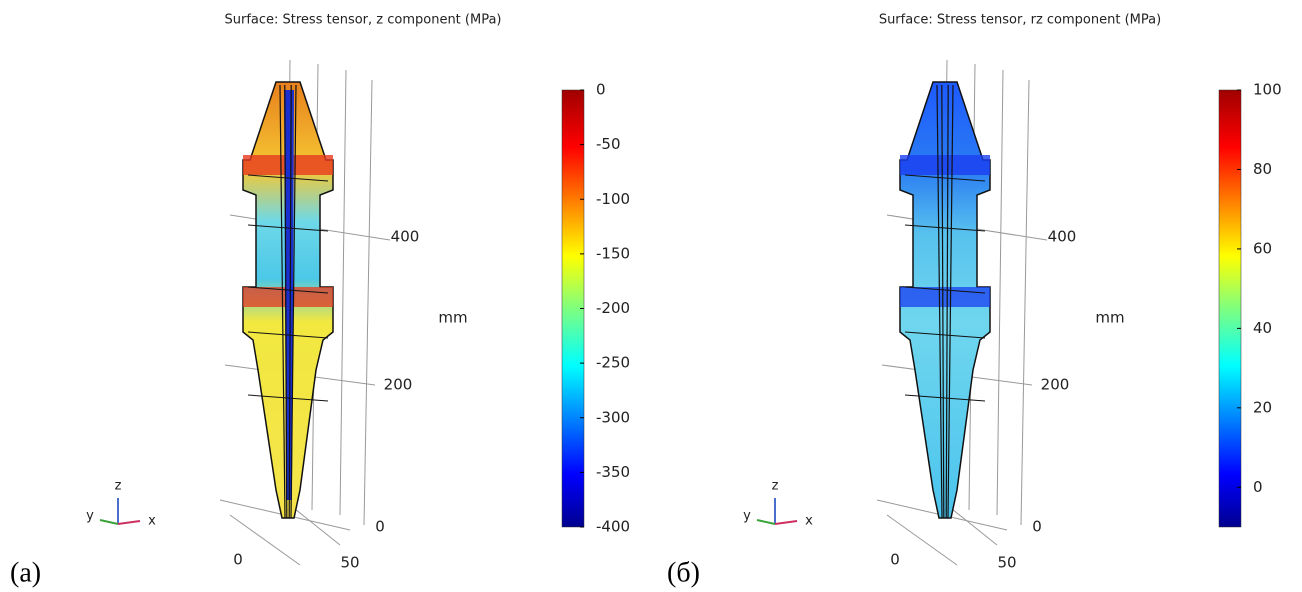 The height and width of the screenshot is (592, 1302). Describe the element at coordinates (1262, 248) in the screenshot. I see `colorbar-tick-label: 60` at that location.